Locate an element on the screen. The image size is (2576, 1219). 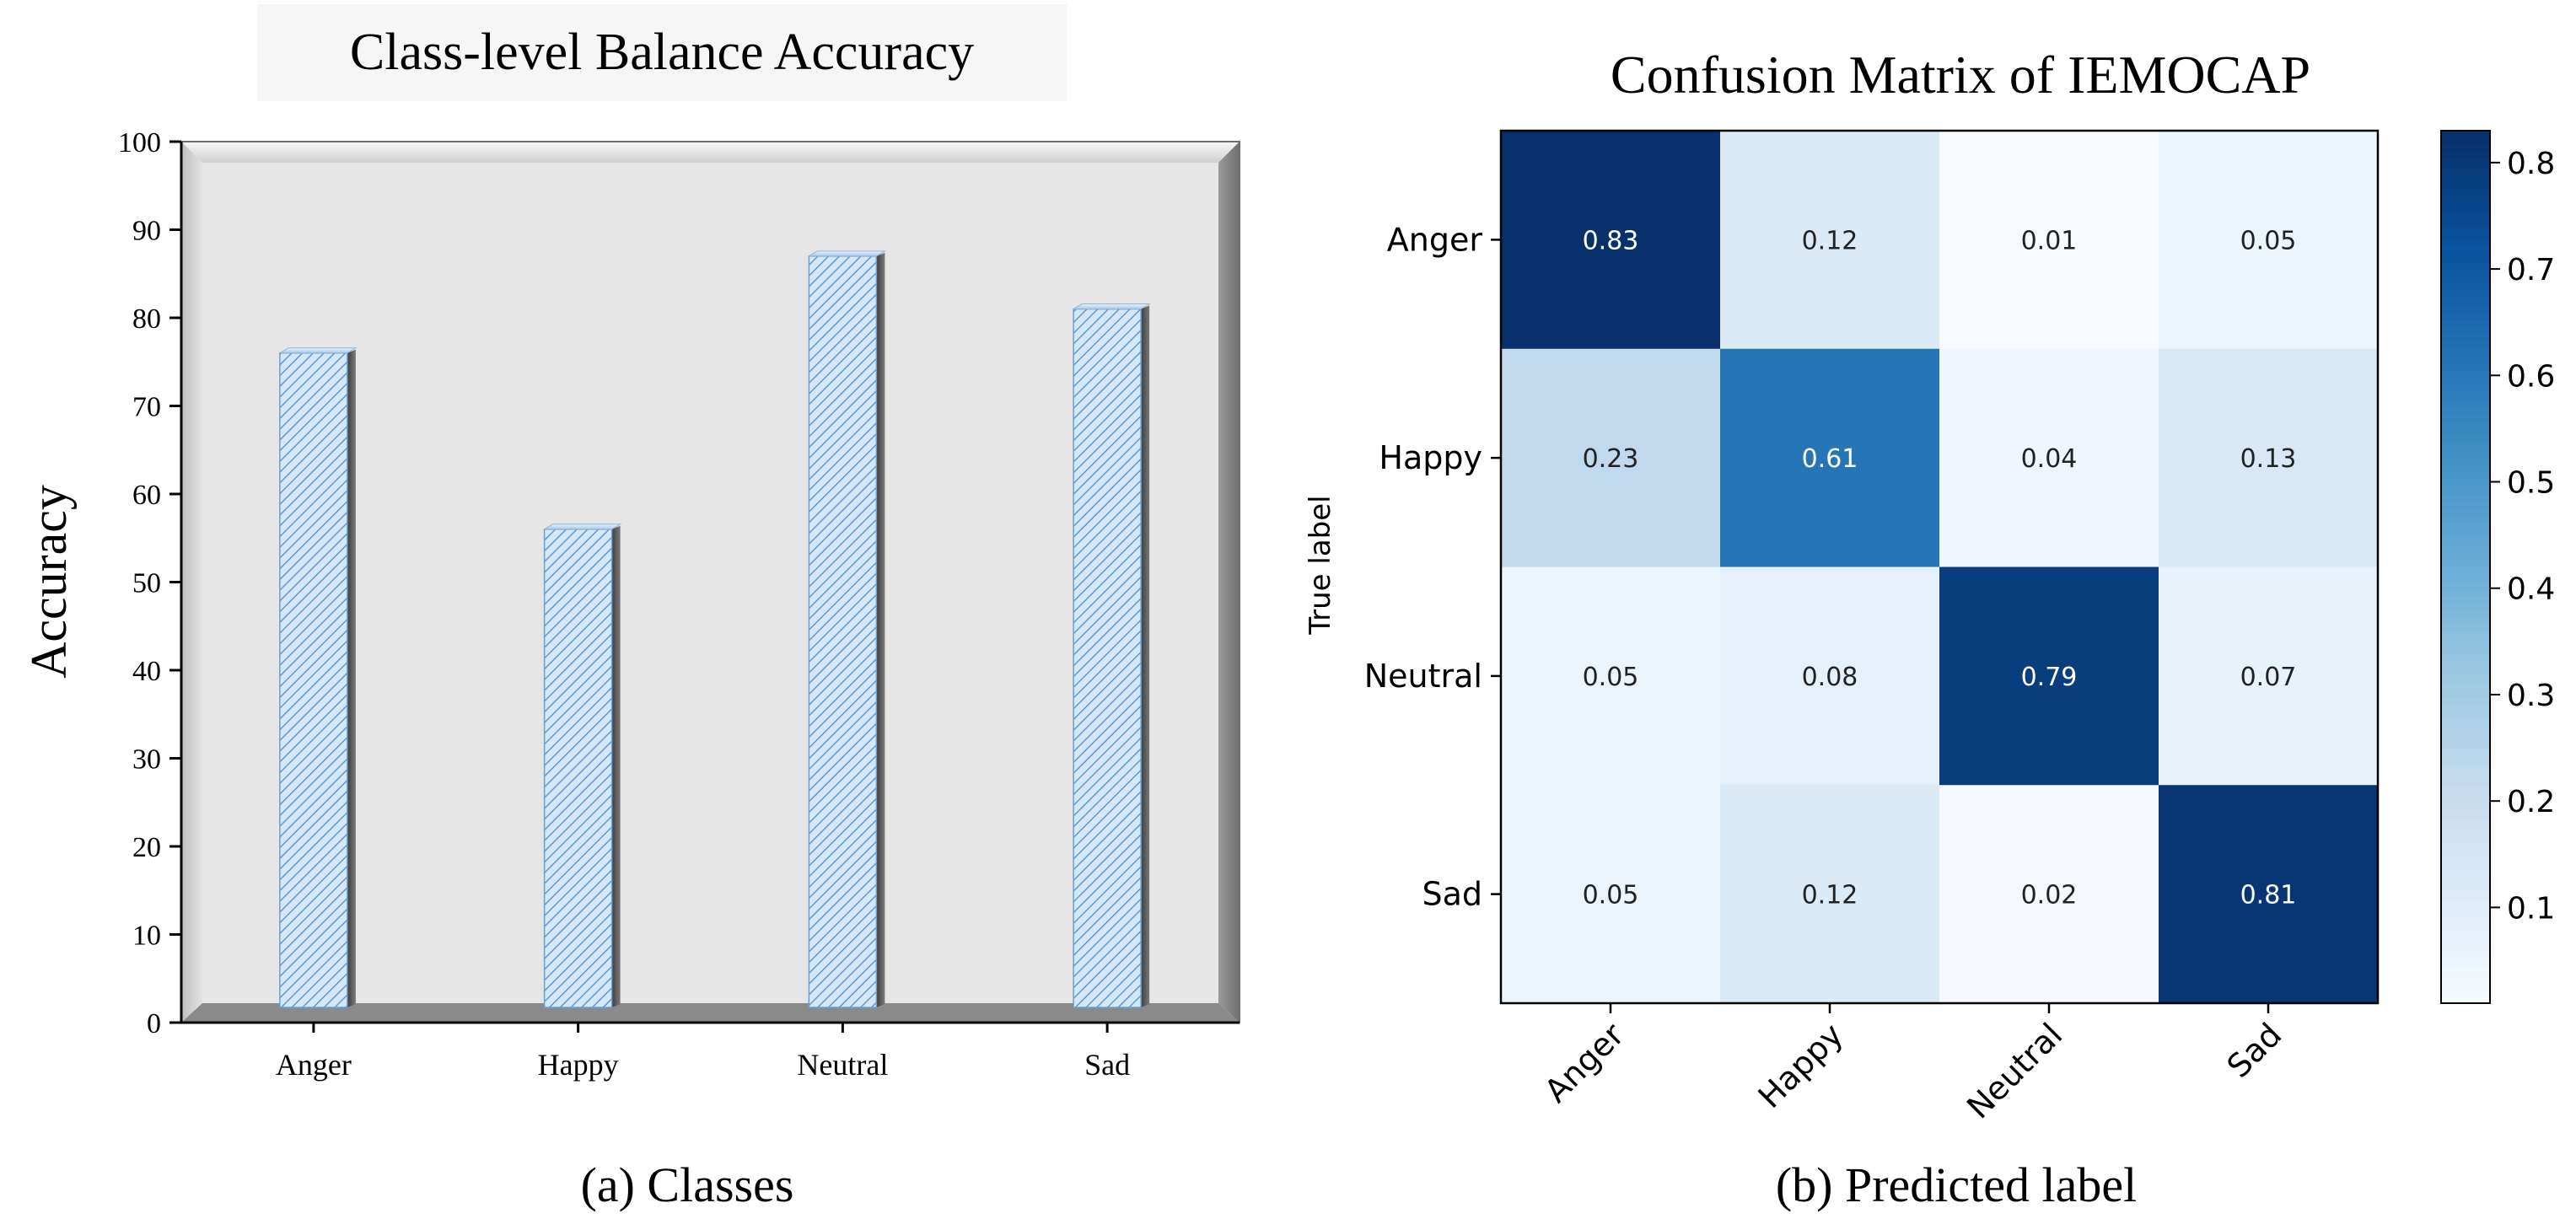
cm-row-label: Sad is located at coordinates (1452, 894).